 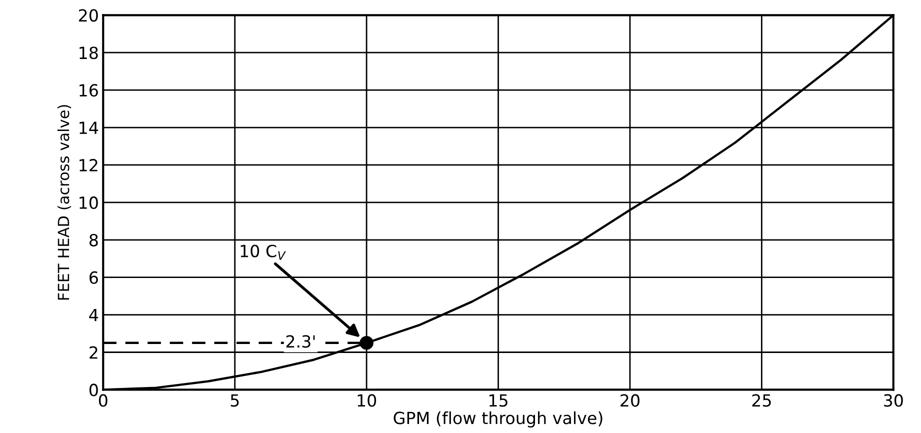 I want to click on x-tick-label: 15, so click(x=498, y=400).